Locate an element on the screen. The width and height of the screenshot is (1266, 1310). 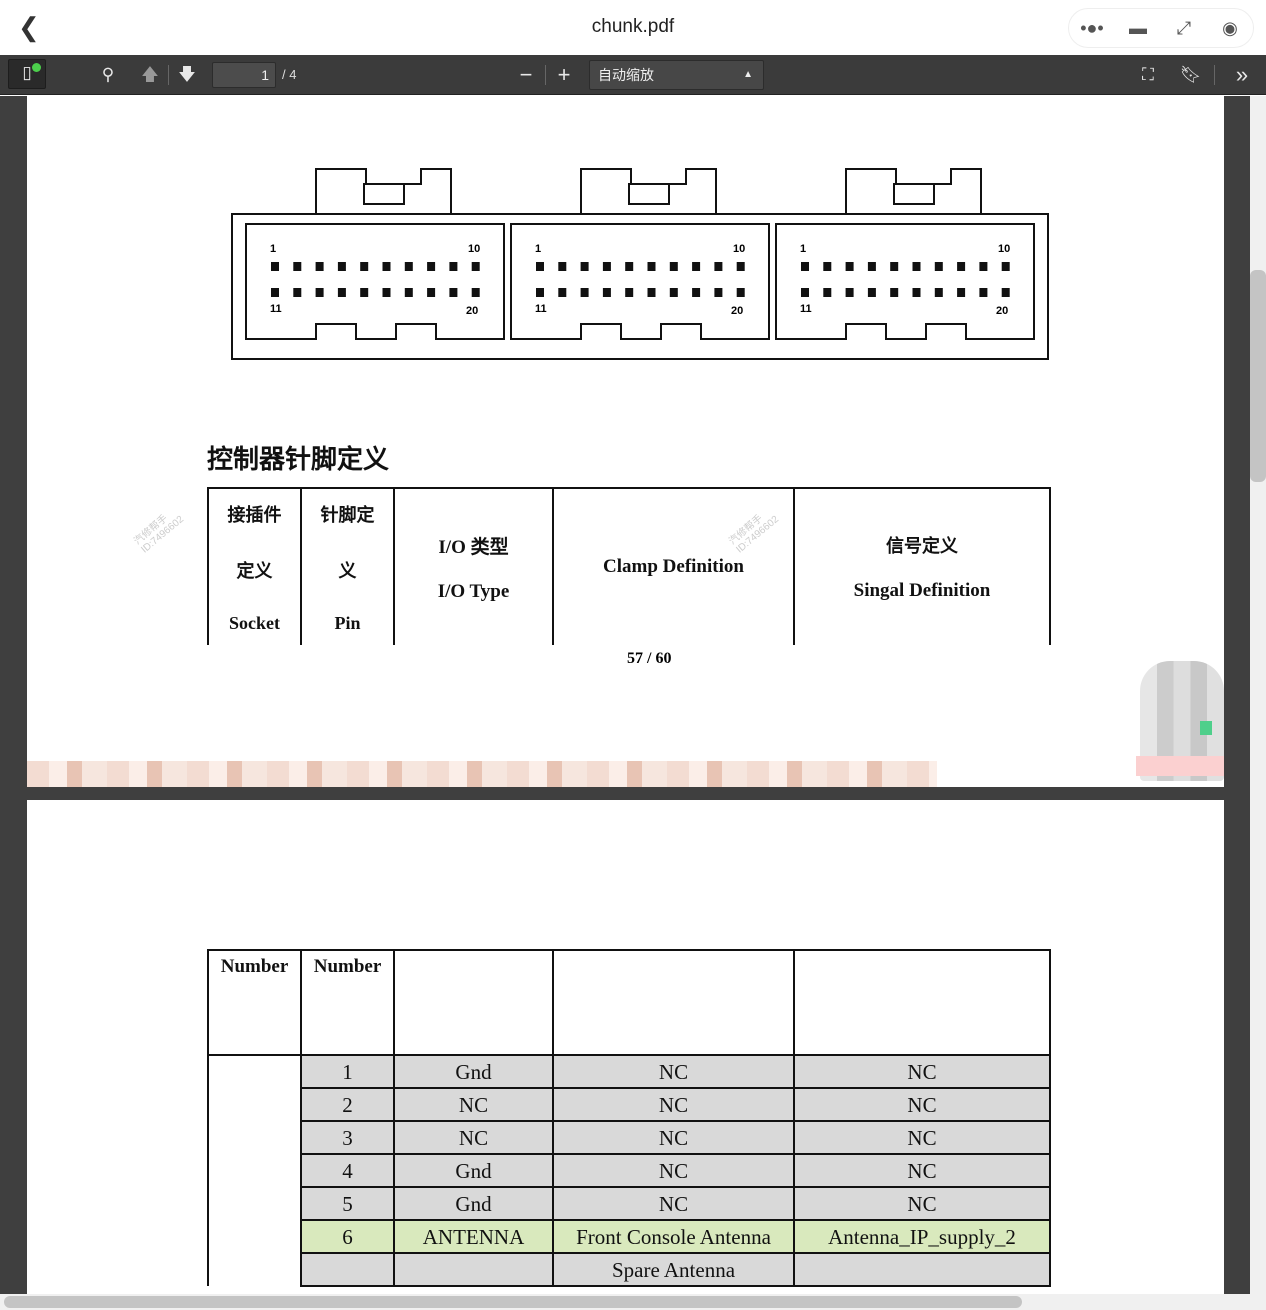
fullscreen-icon: ⛶ is located at coordinates (1148, 74).